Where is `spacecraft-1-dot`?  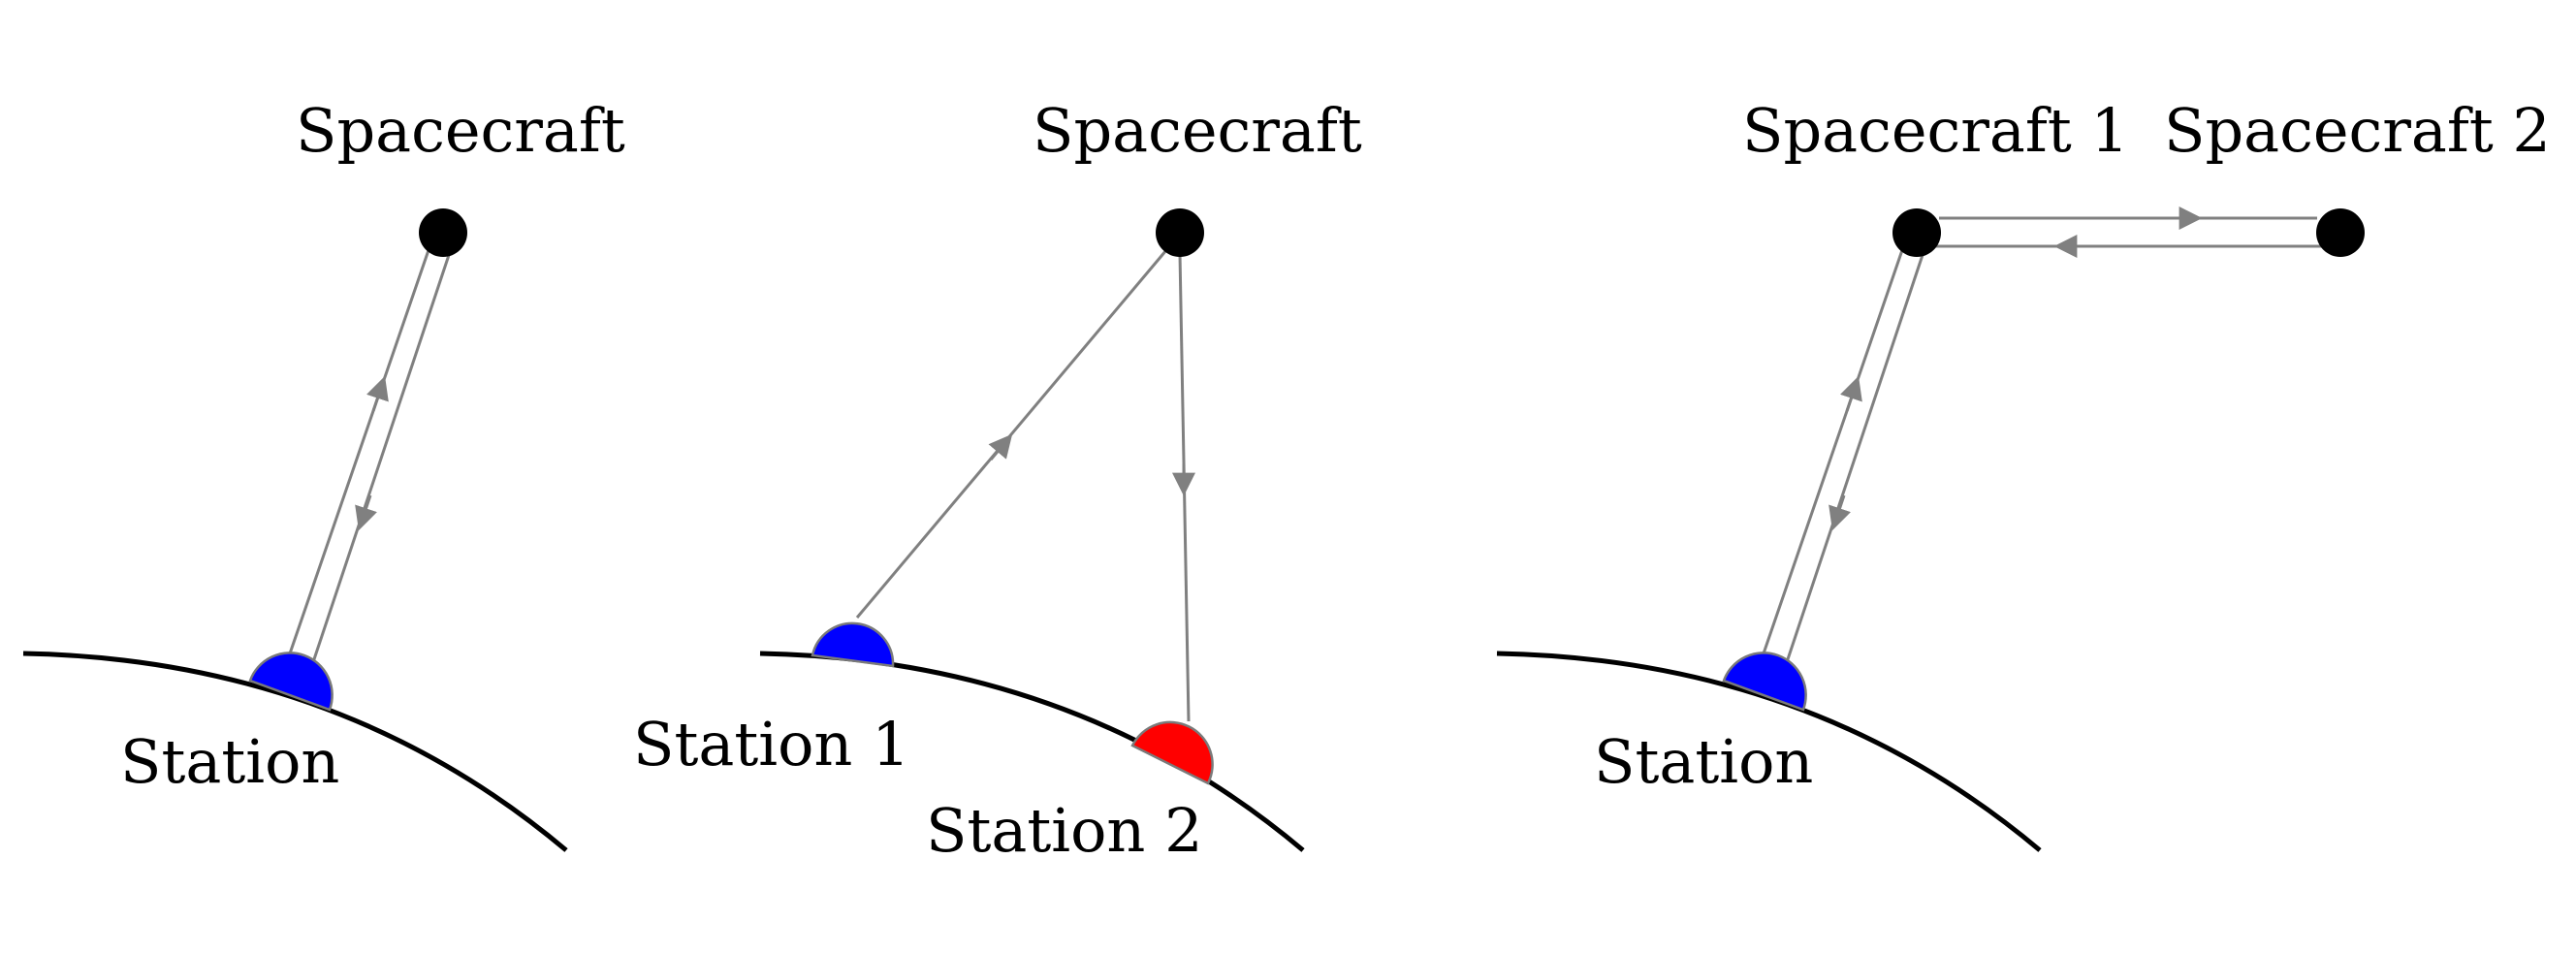
spacecraft-1-dot is located at coordinates (1916, 232).